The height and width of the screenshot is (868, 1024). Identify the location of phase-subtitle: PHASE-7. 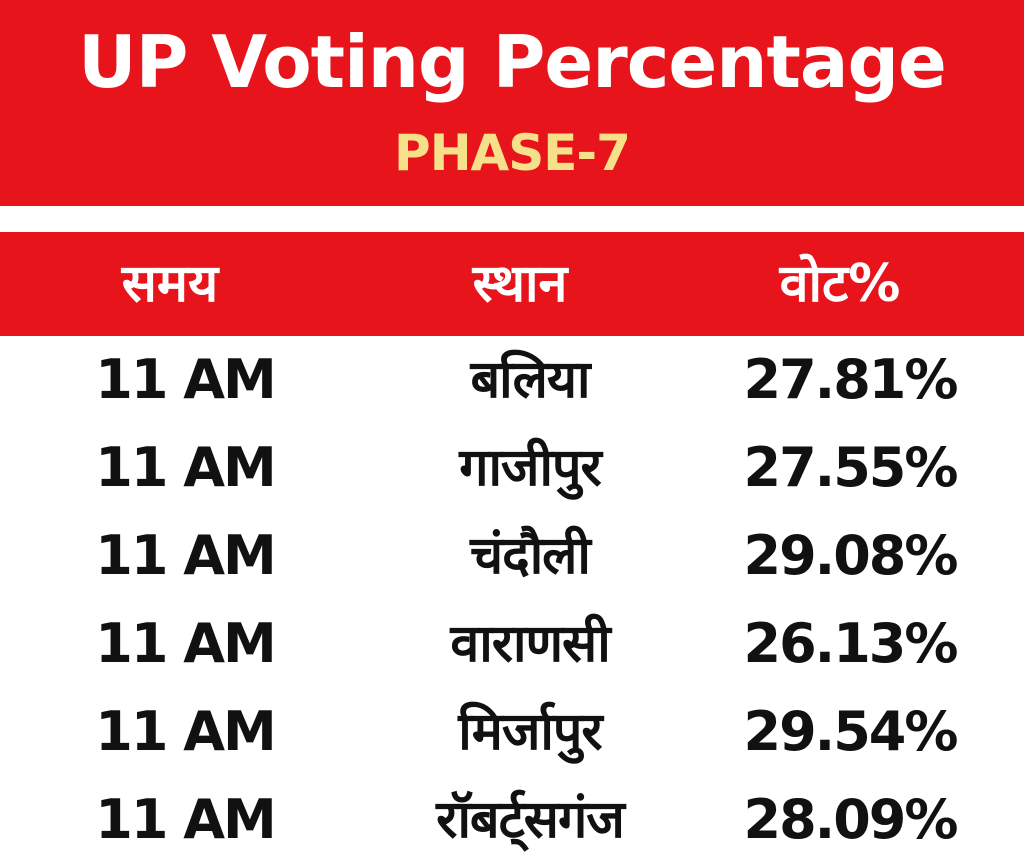
(512, 153).